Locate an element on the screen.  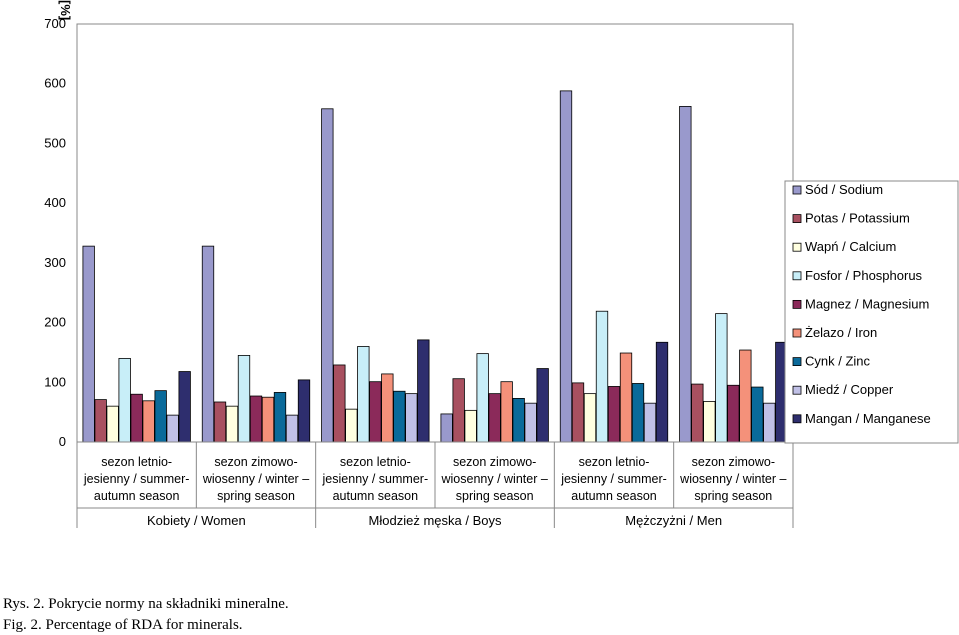
legend-label: Magnez / Magnesium is located at coordinates (867, 303).